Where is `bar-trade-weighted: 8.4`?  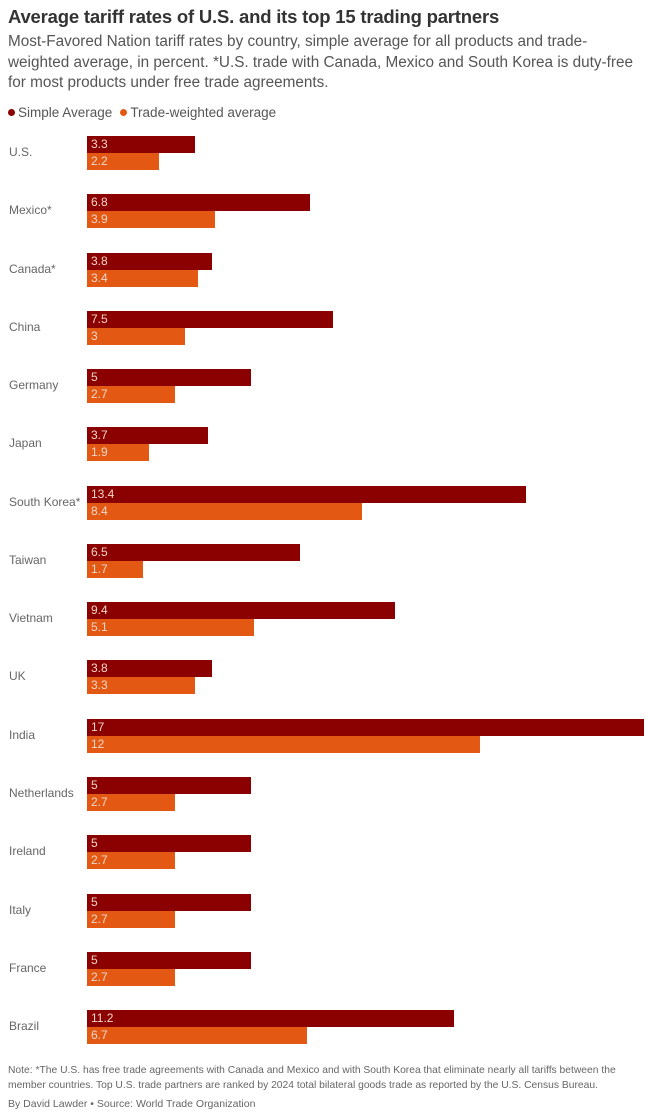 bar-trade-weighted: 8.4 is located at coordinates (225, 511).